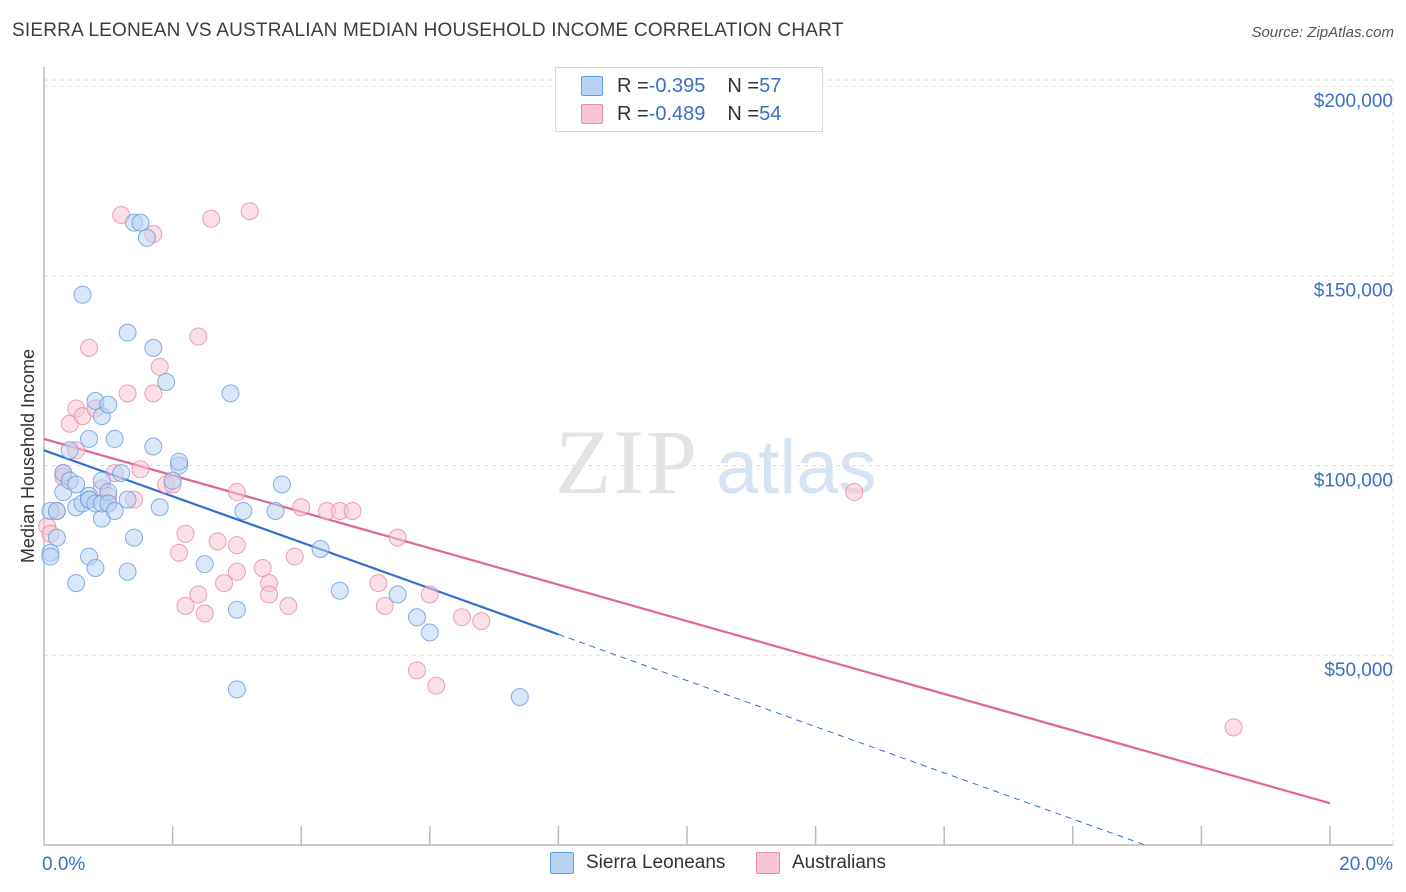  What do you see at coordinates (852, 739) in the screenshot?
I see `sierra-leonean-trend-extension` at bounding box center [852, 739].